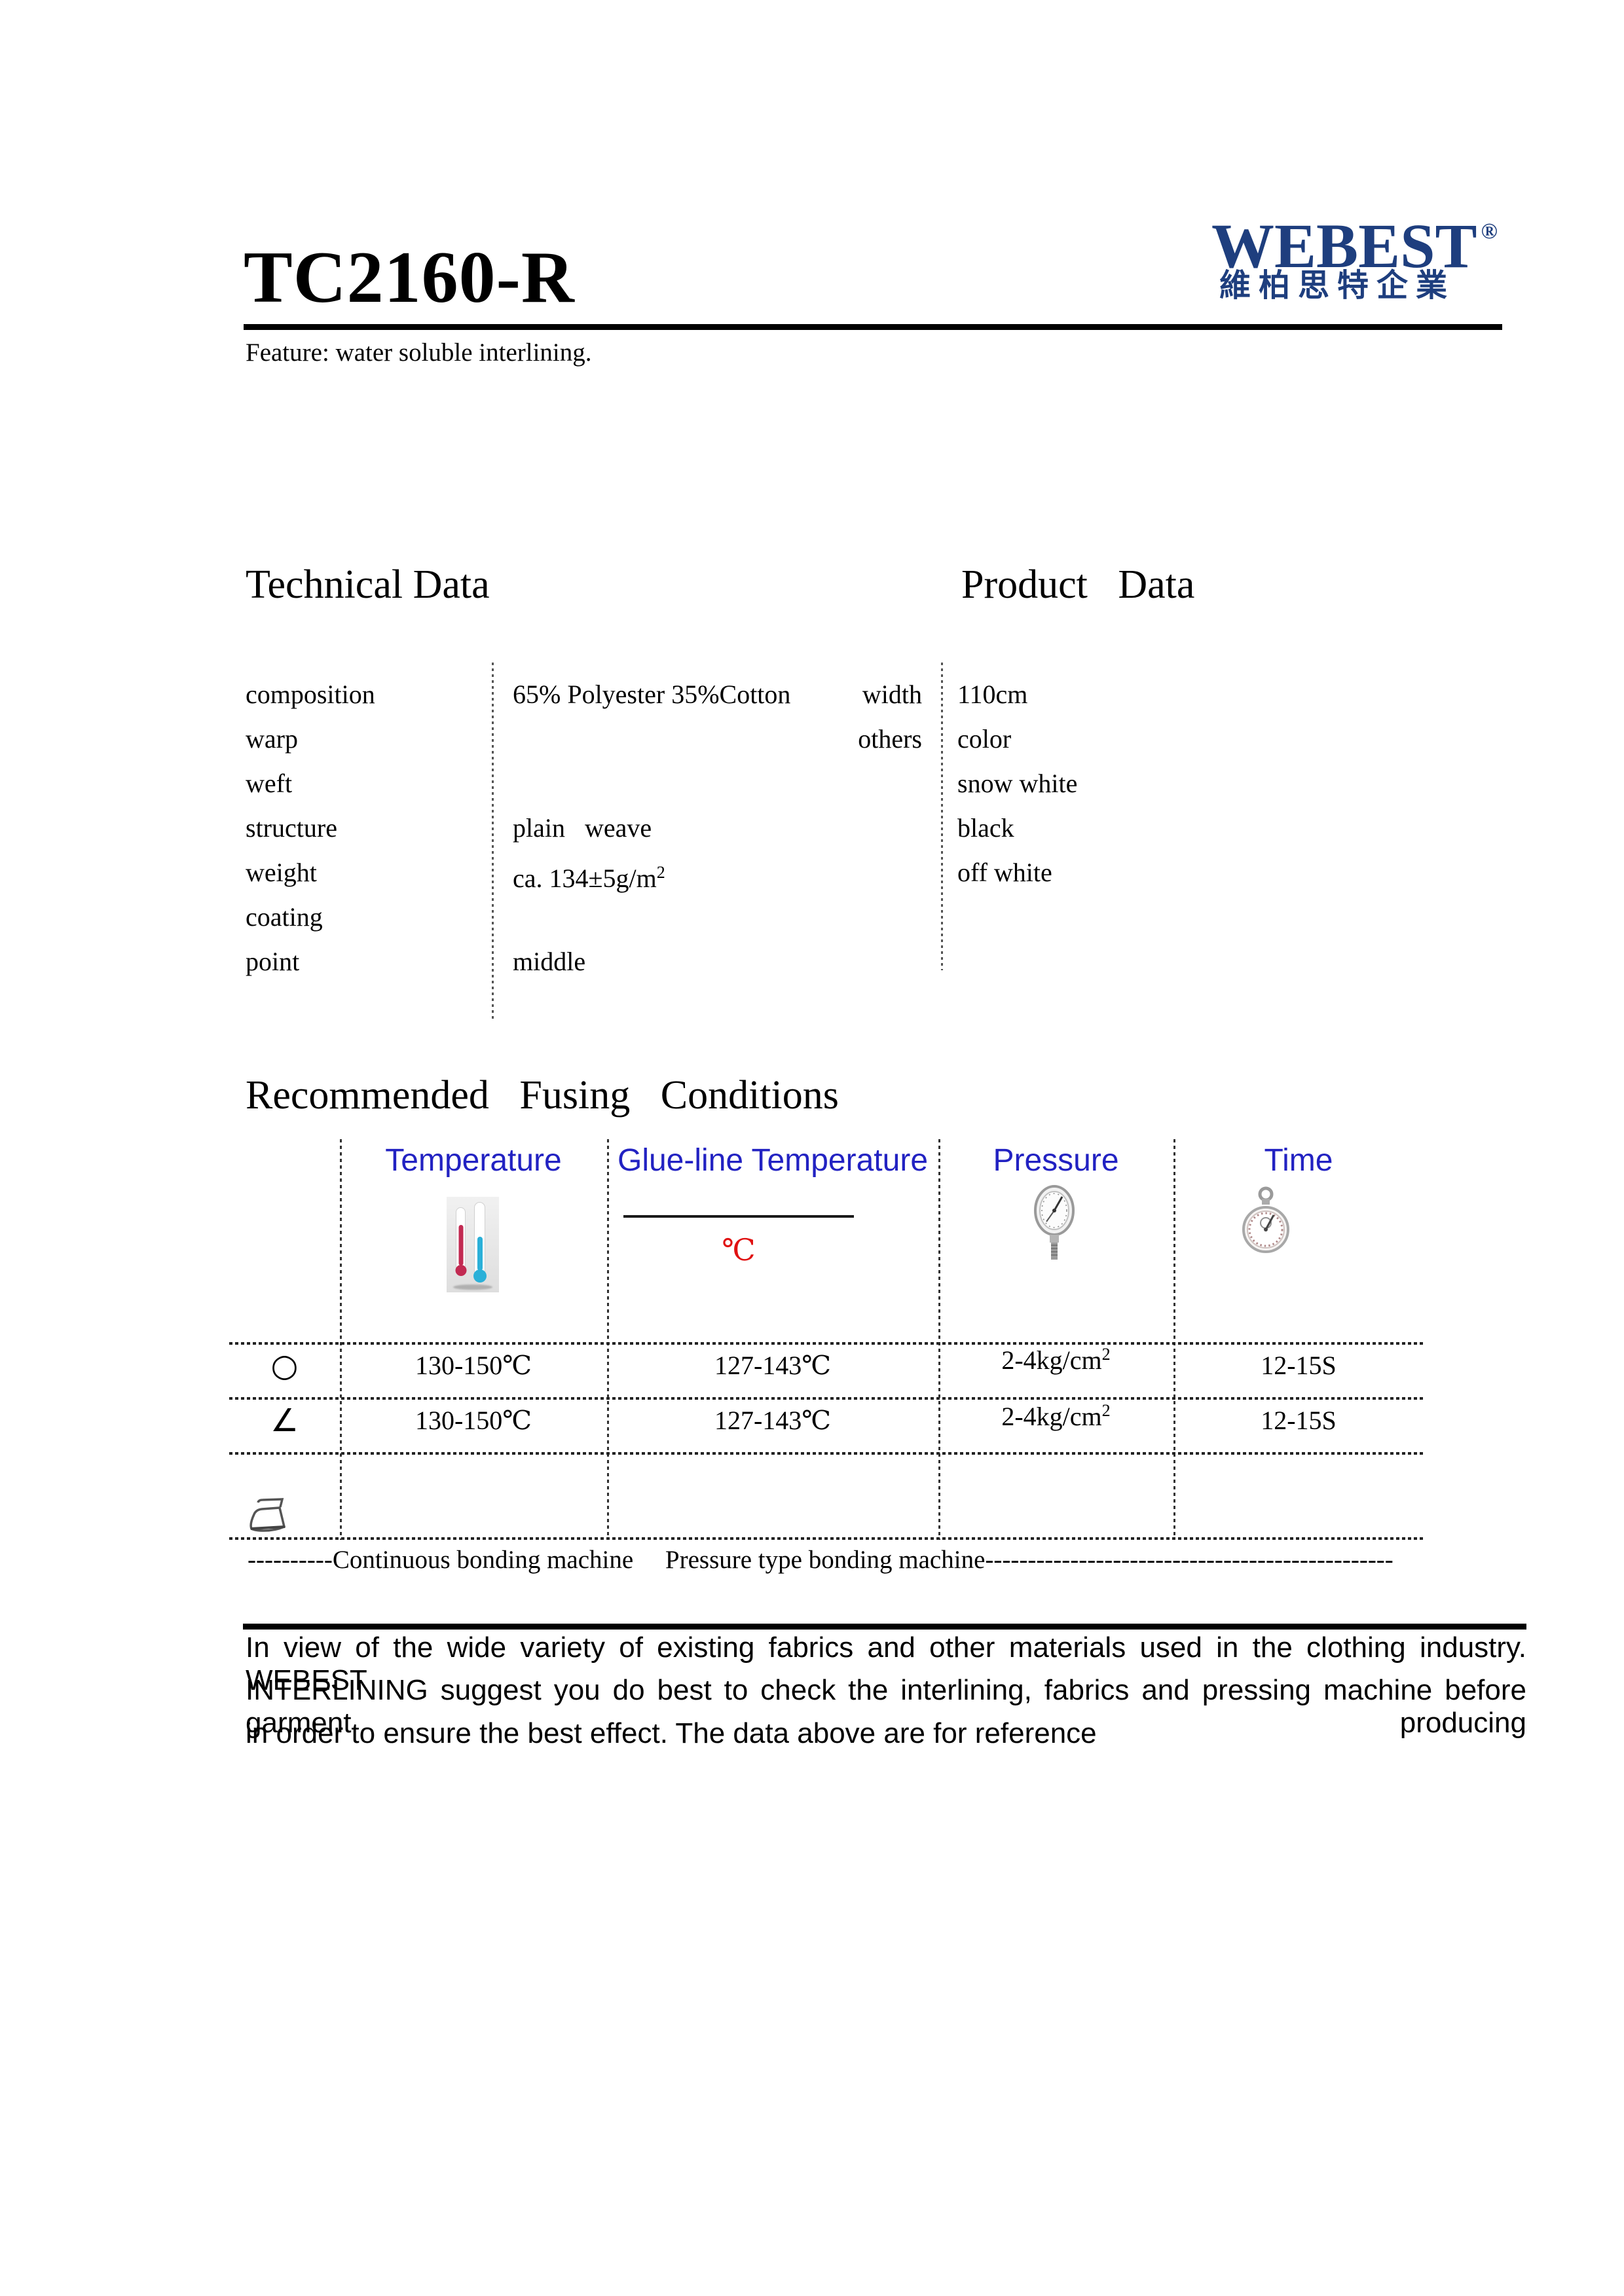  What do you see at coordinates (892, 694) in the screenshot?
I see `product-row-label: width` at bounding box center [892, 694].